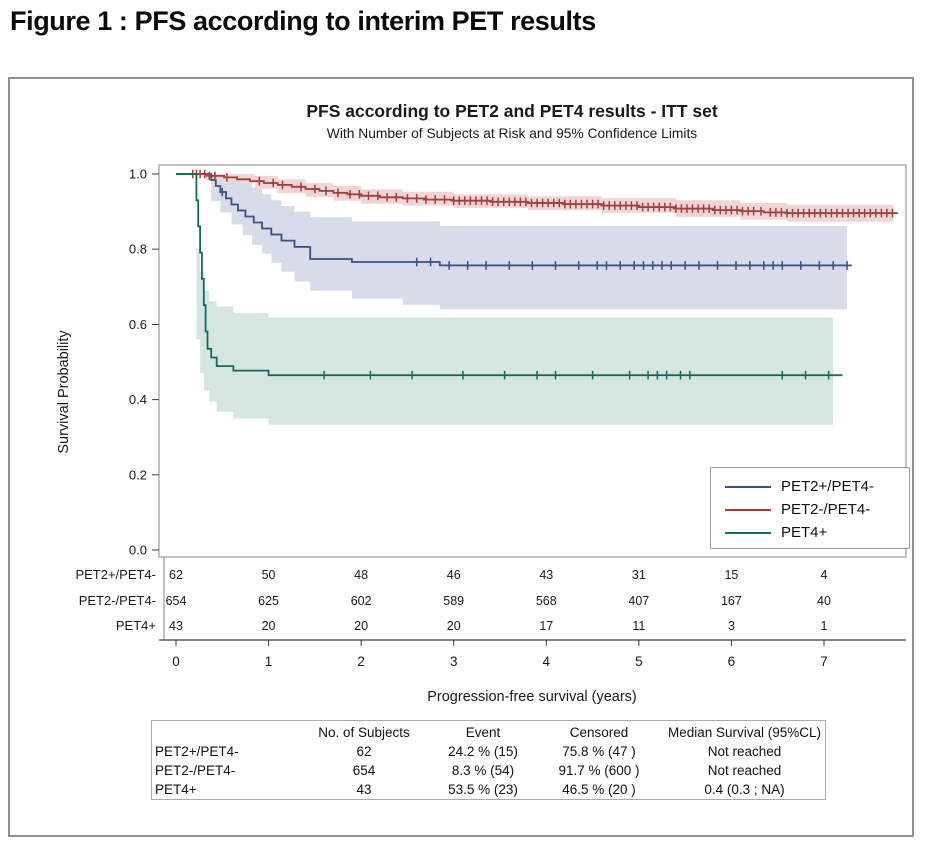  Describe the element at coordinates (269, 626) in the screenshot. I see `at-risk-count: 20` at that location.